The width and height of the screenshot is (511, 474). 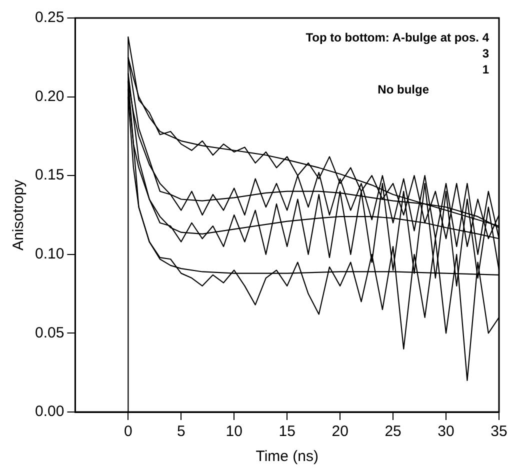 I want to click on x-tick-label: 30, so click(x=446, y=431).